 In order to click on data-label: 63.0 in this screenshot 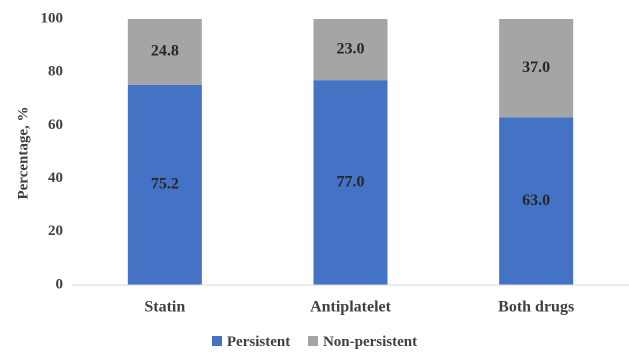, I will do `click(536, 200)`.